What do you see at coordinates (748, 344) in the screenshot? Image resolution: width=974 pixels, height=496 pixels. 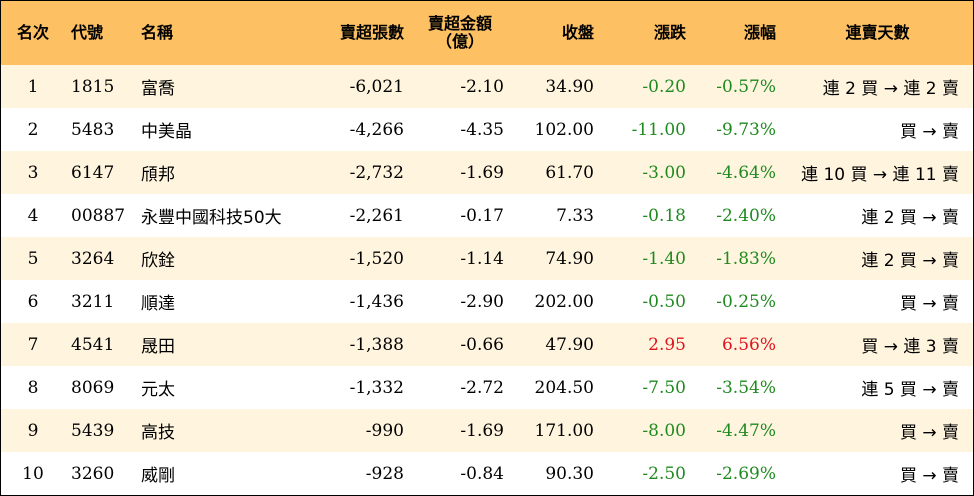 I see `cell-change-pct: 6.56%` at bounding box center [748, 344].